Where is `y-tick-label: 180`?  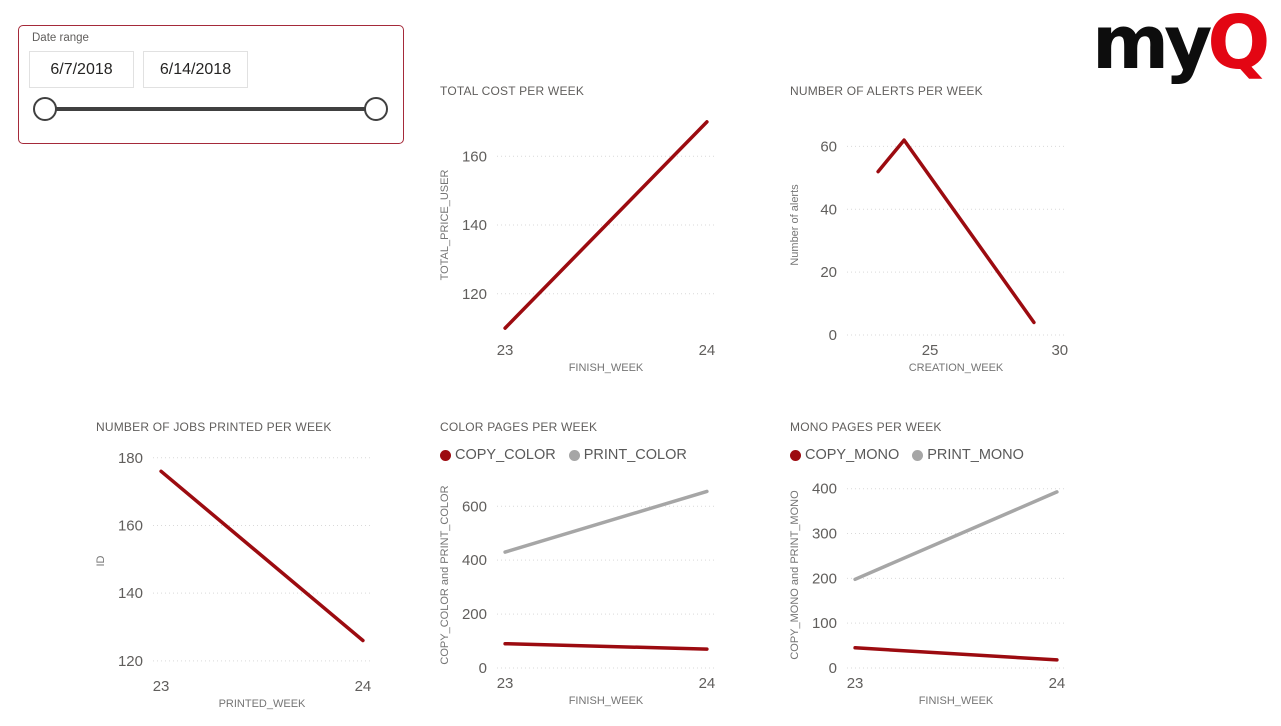
y-tick-label: 180 is located at coordinates (130, 458).